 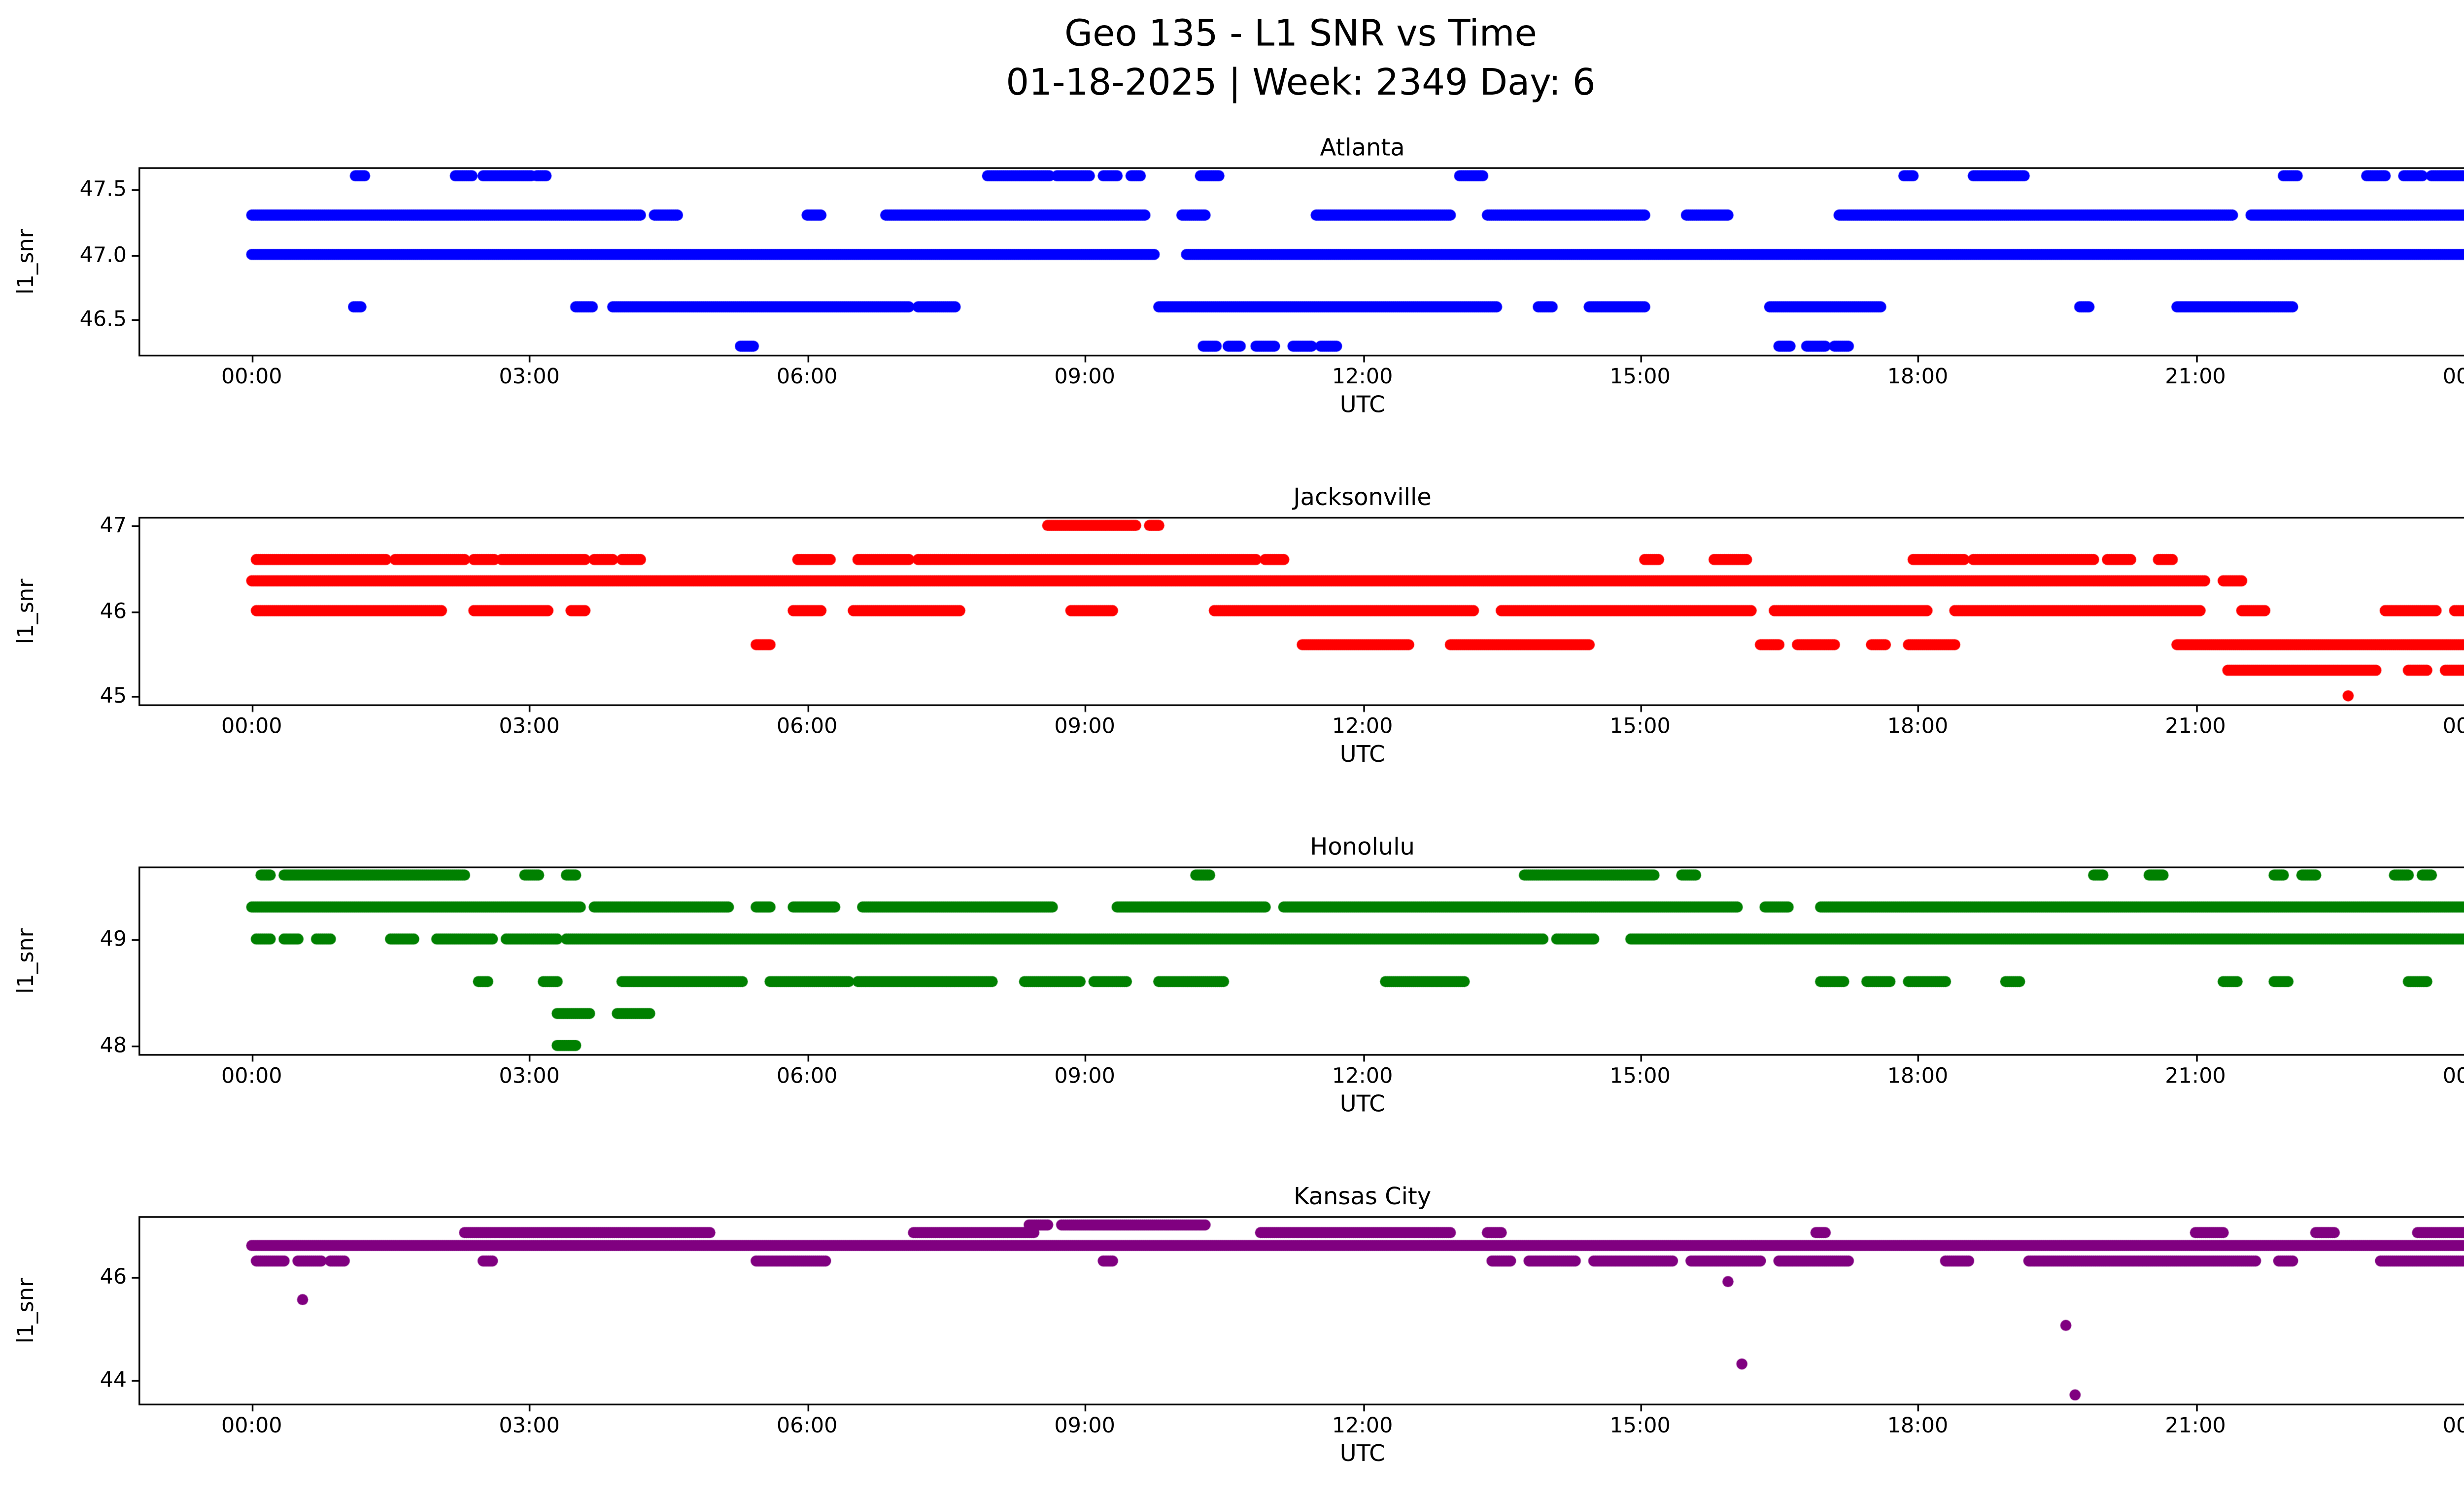 I want to click on x-axis-label-honolulu: UTC, so click(x=1362, y=1105).